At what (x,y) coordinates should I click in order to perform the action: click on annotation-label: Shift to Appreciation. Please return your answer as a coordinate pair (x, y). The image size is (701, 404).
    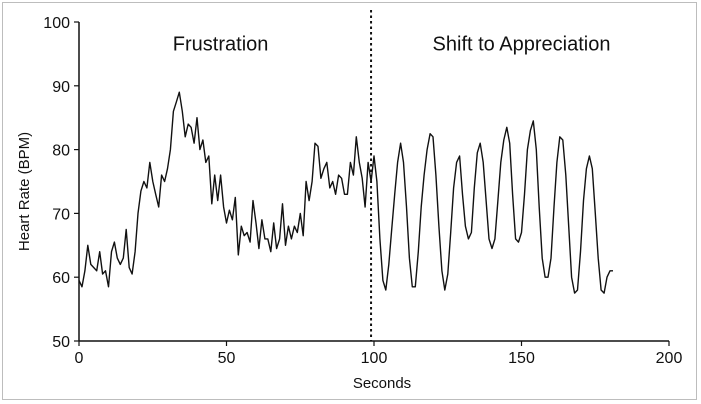
    Looking at the image, I should click on (522, 45).